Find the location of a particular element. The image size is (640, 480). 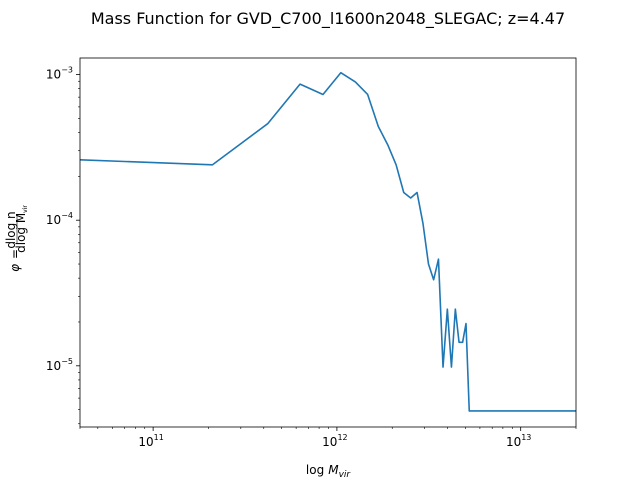

x-tick-label: 1013 is located at coordinates (518, 441).